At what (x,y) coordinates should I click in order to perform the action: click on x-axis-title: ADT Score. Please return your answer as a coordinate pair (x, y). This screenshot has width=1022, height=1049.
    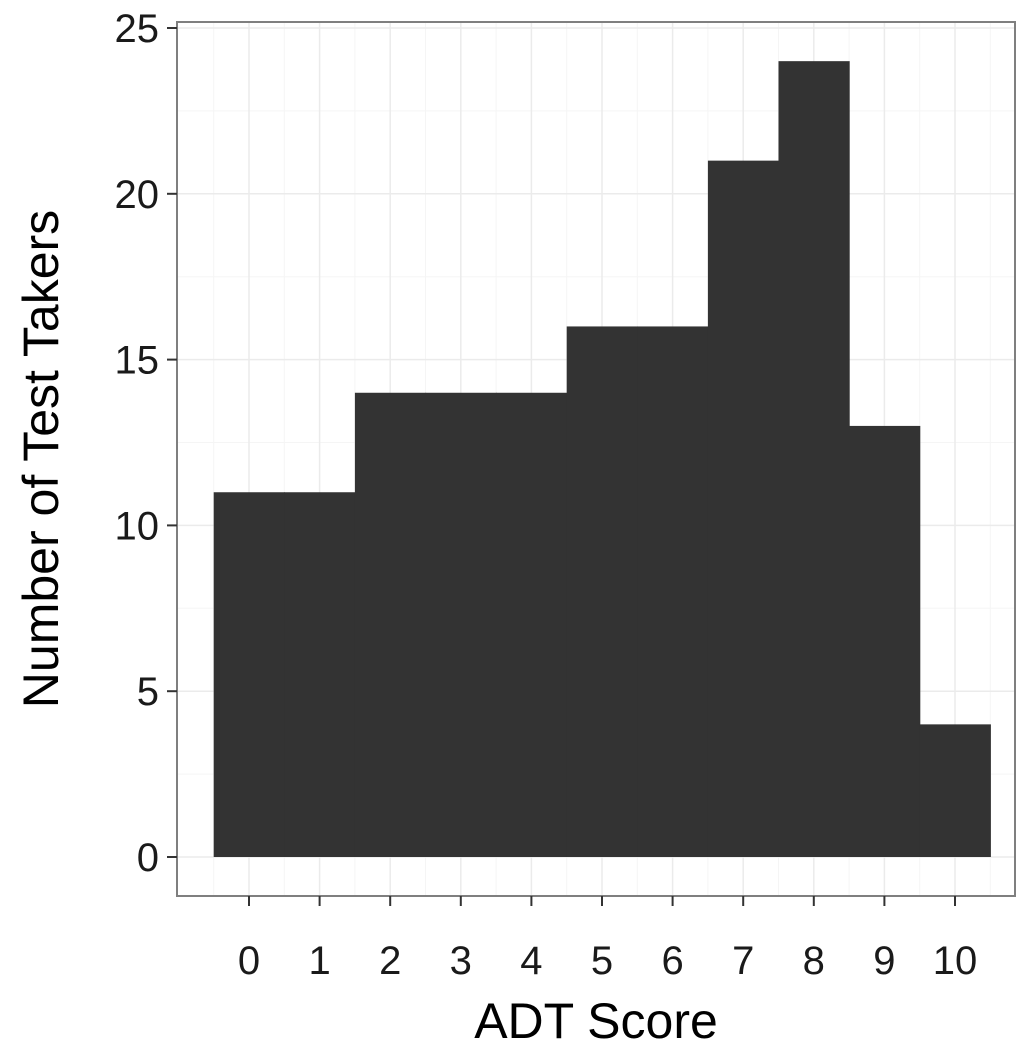
    Looking at the image, I should click on (596, 1021).